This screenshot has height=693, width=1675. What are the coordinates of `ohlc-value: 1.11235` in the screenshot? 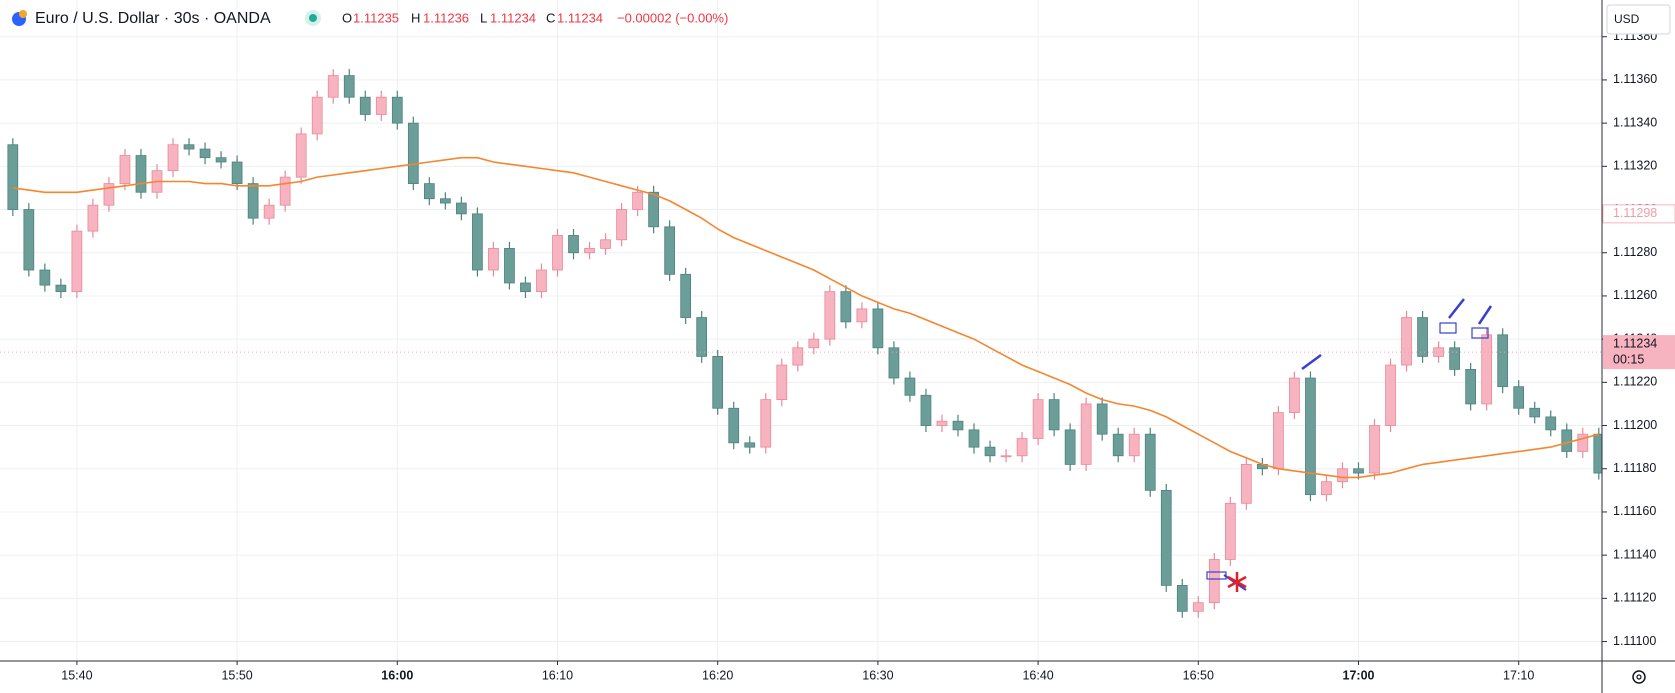 It's located at (376, 17).